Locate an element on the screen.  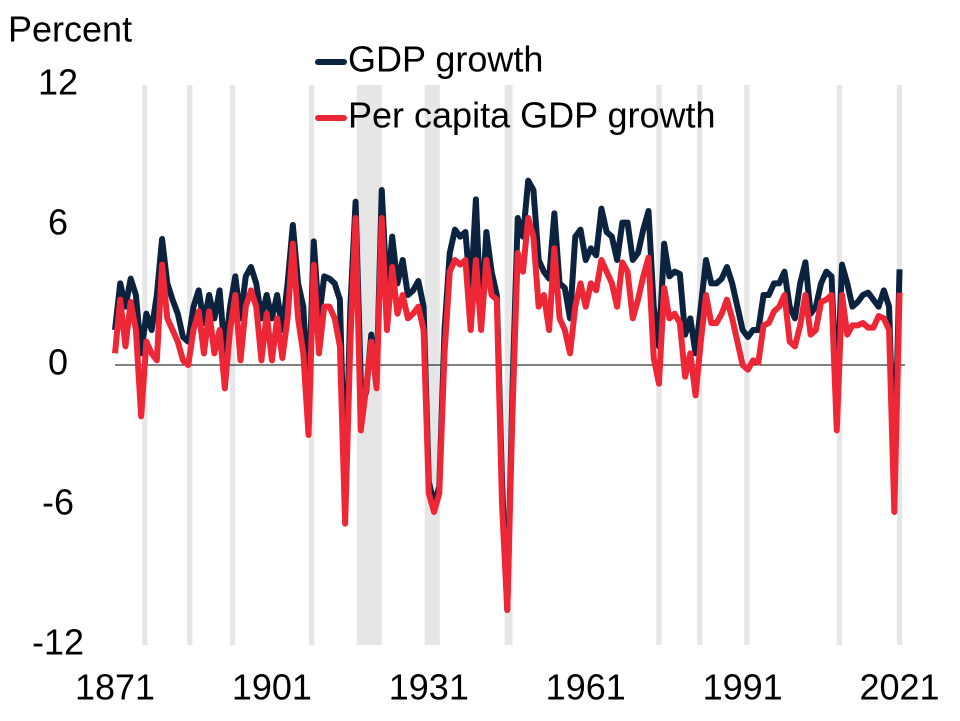
y-tick-label: 12 is located at coordinates (58, 82).